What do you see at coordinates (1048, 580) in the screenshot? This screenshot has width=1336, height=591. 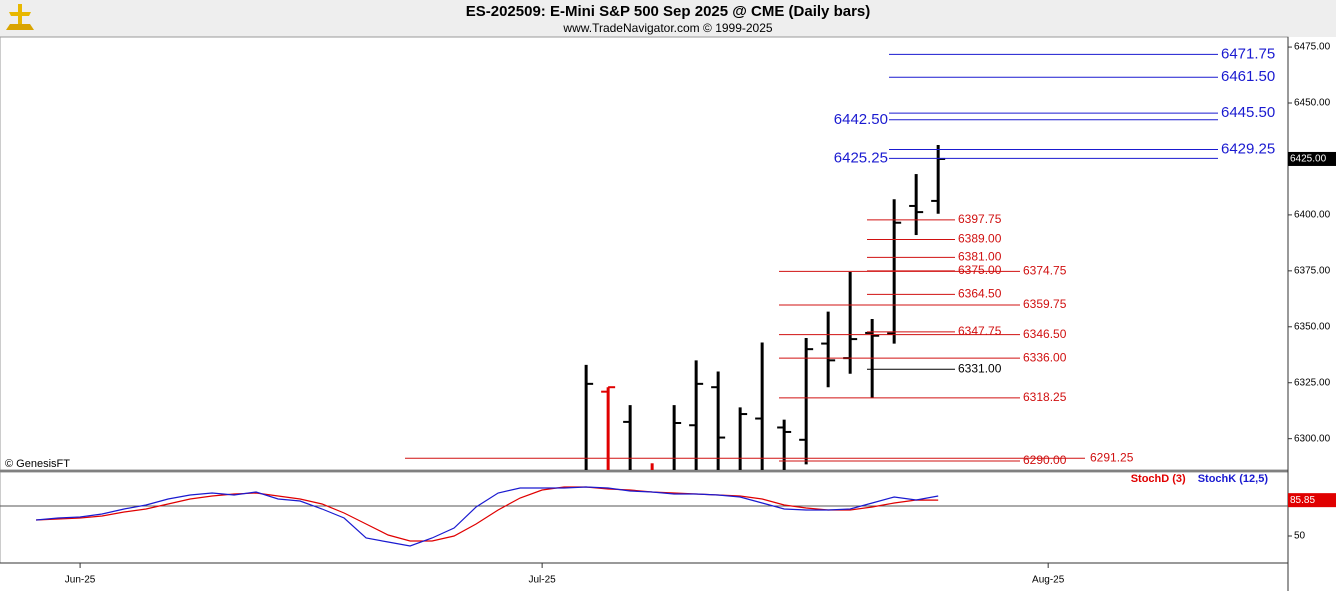 I see `x-tick-label: Aug-25` at bounding box center [1048, 580].